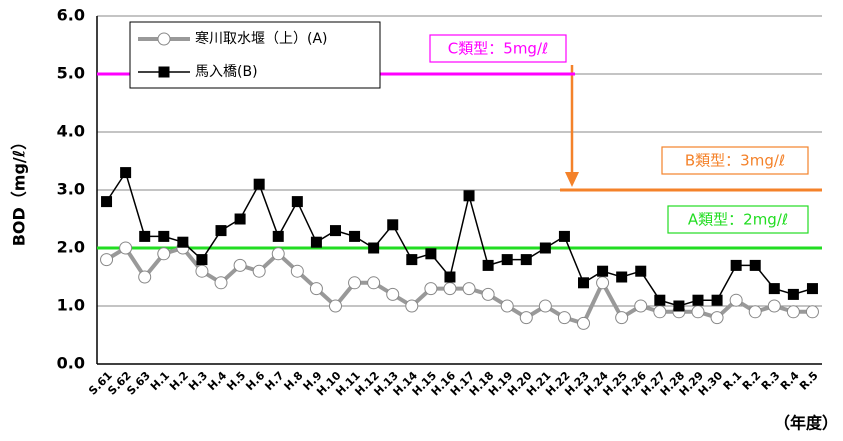 The width and height of the screenshot is (843, 441). Describe the element at coordinates (790, 381) in the screenshot. I see `x-tick-label: R.4` at that location.